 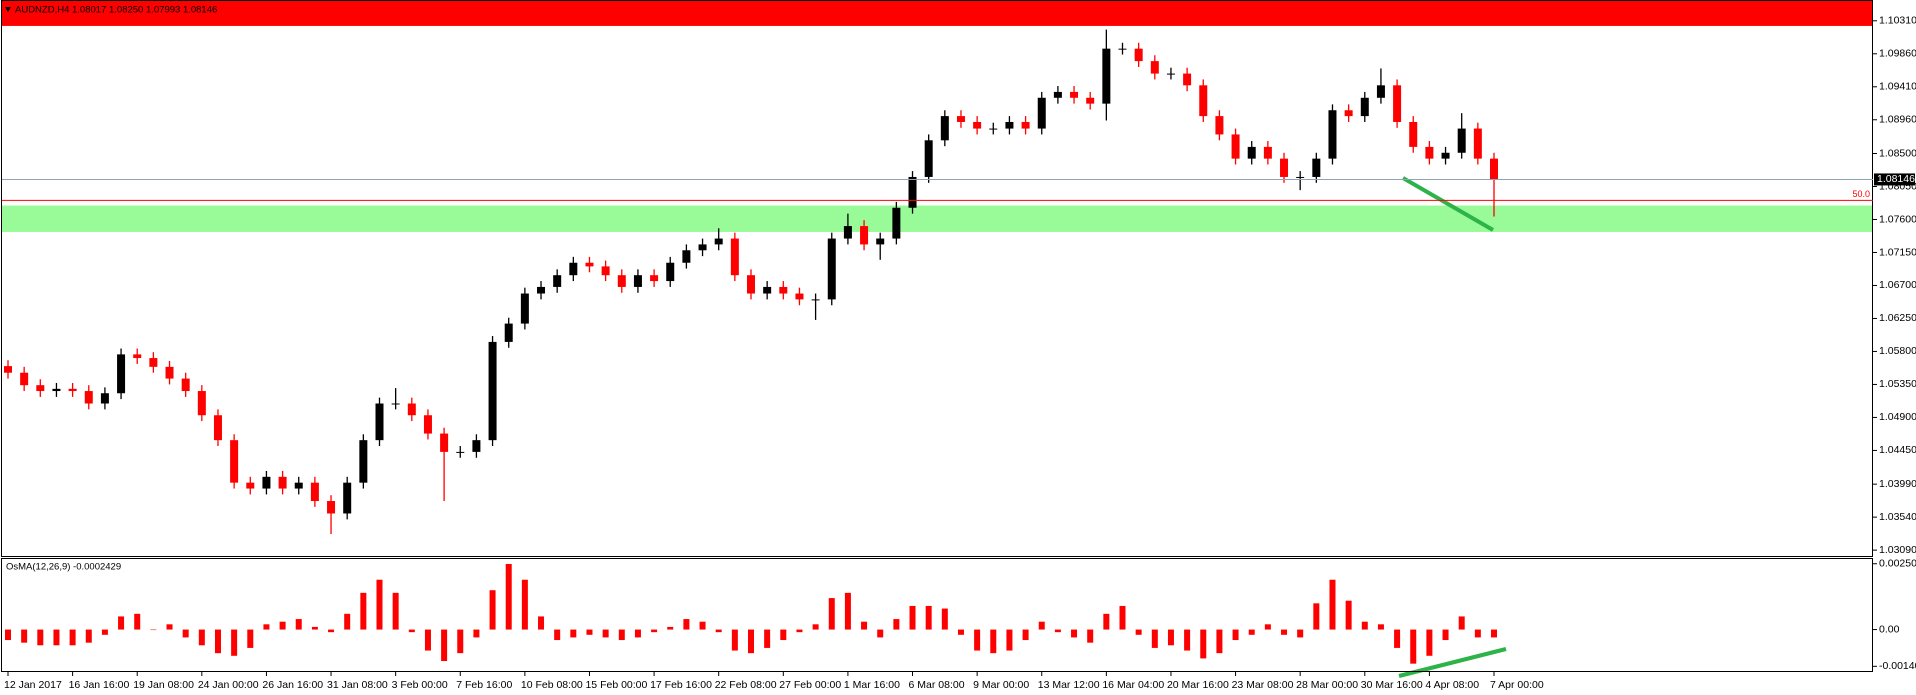 What do you see at coordinates (1448, 204) in the screenshot?
I see `trendline-drawing` at bounding box center [1448, 204].